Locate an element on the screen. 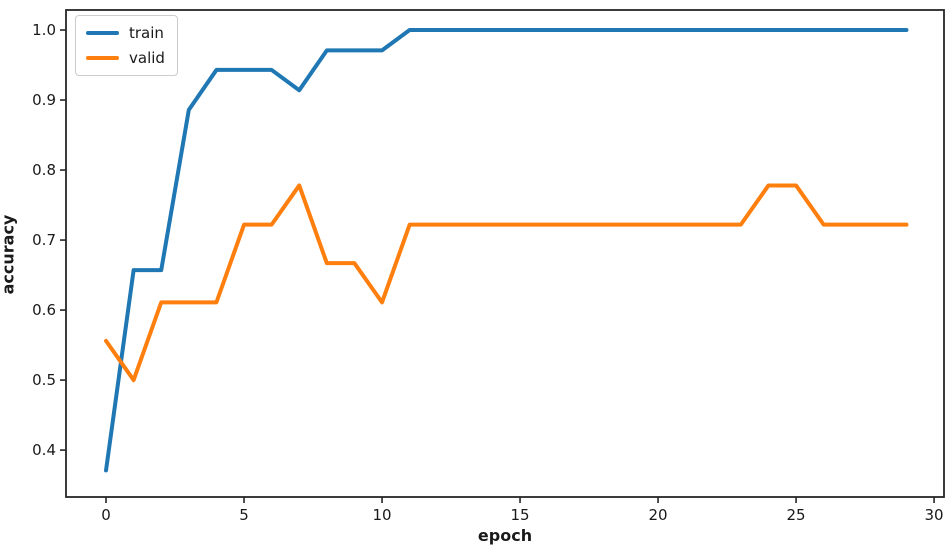  y-tick-label: 0.6 is located at coordinates (44, 310).